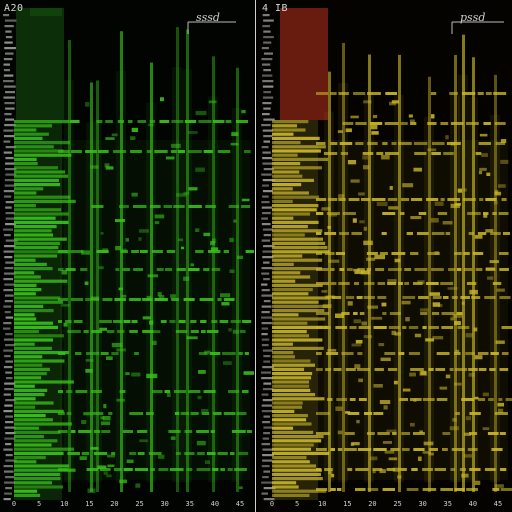 This screenshot has height=512, width=512. I want to click on x-tick-label: 5, so click(297, 504).